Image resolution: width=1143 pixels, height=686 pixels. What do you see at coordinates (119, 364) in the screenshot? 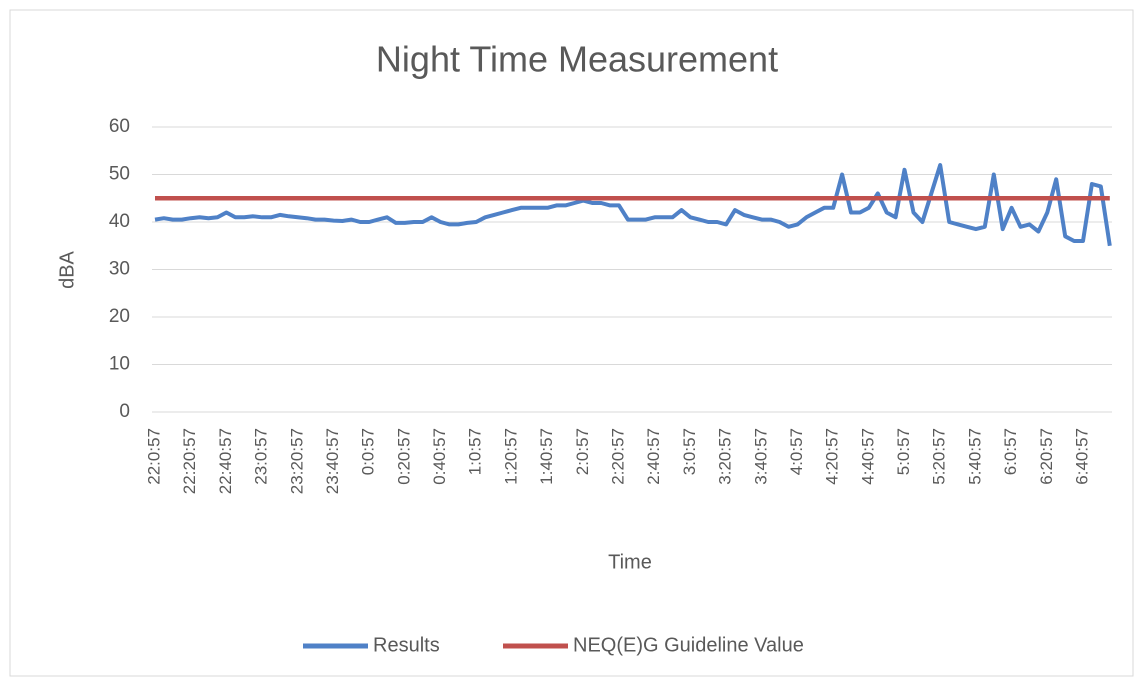
I see `y-tick-label: 10` at bounding box center [119, 364].